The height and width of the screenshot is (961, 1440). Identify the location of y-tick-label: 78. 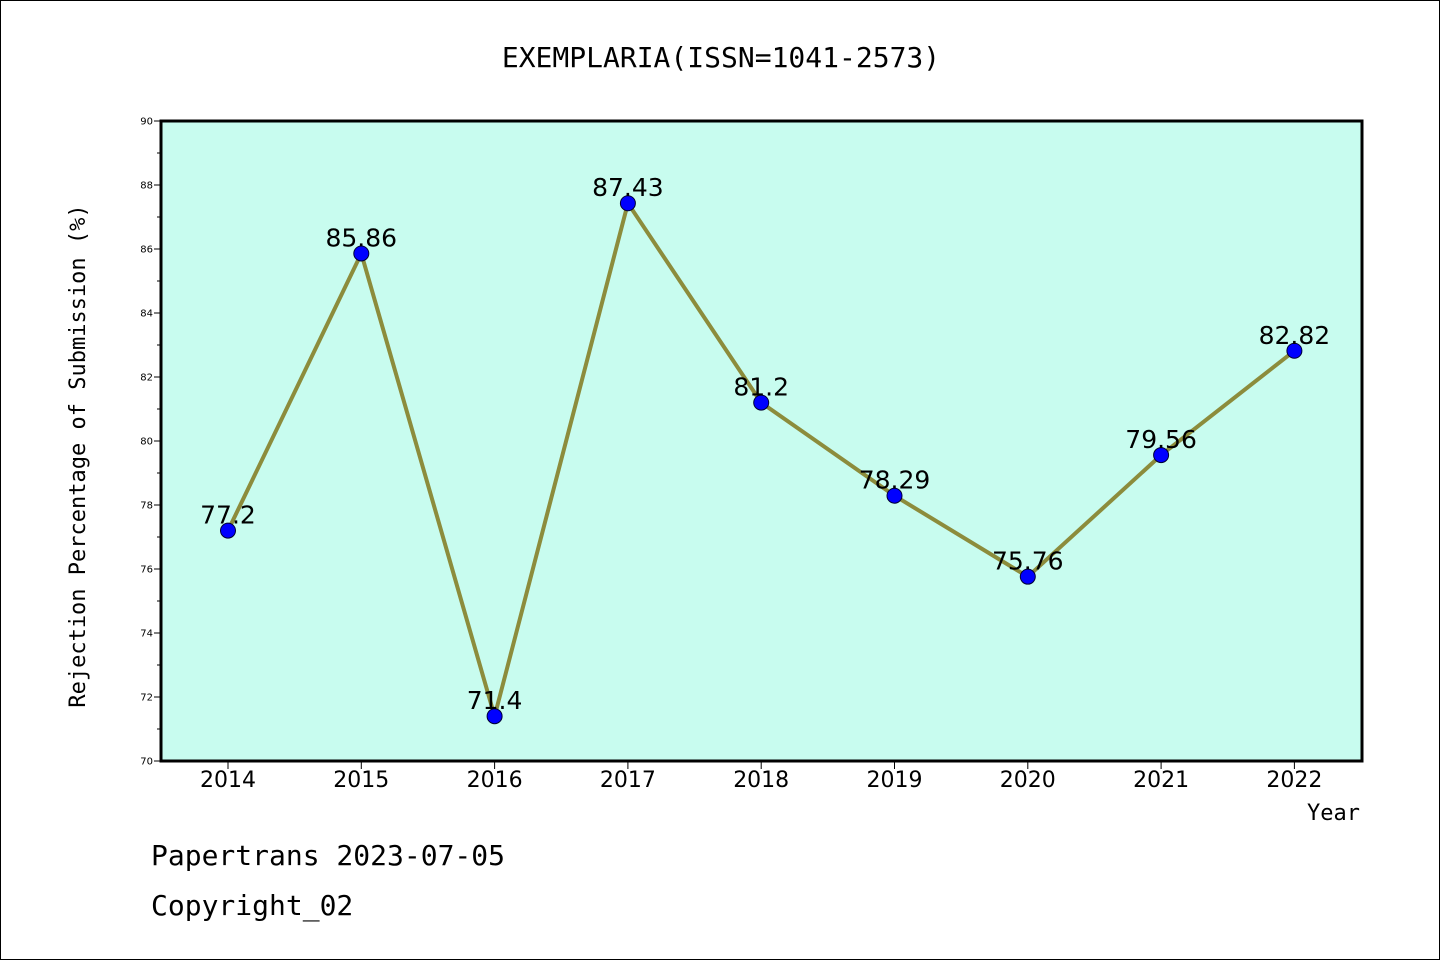
(146, 506).